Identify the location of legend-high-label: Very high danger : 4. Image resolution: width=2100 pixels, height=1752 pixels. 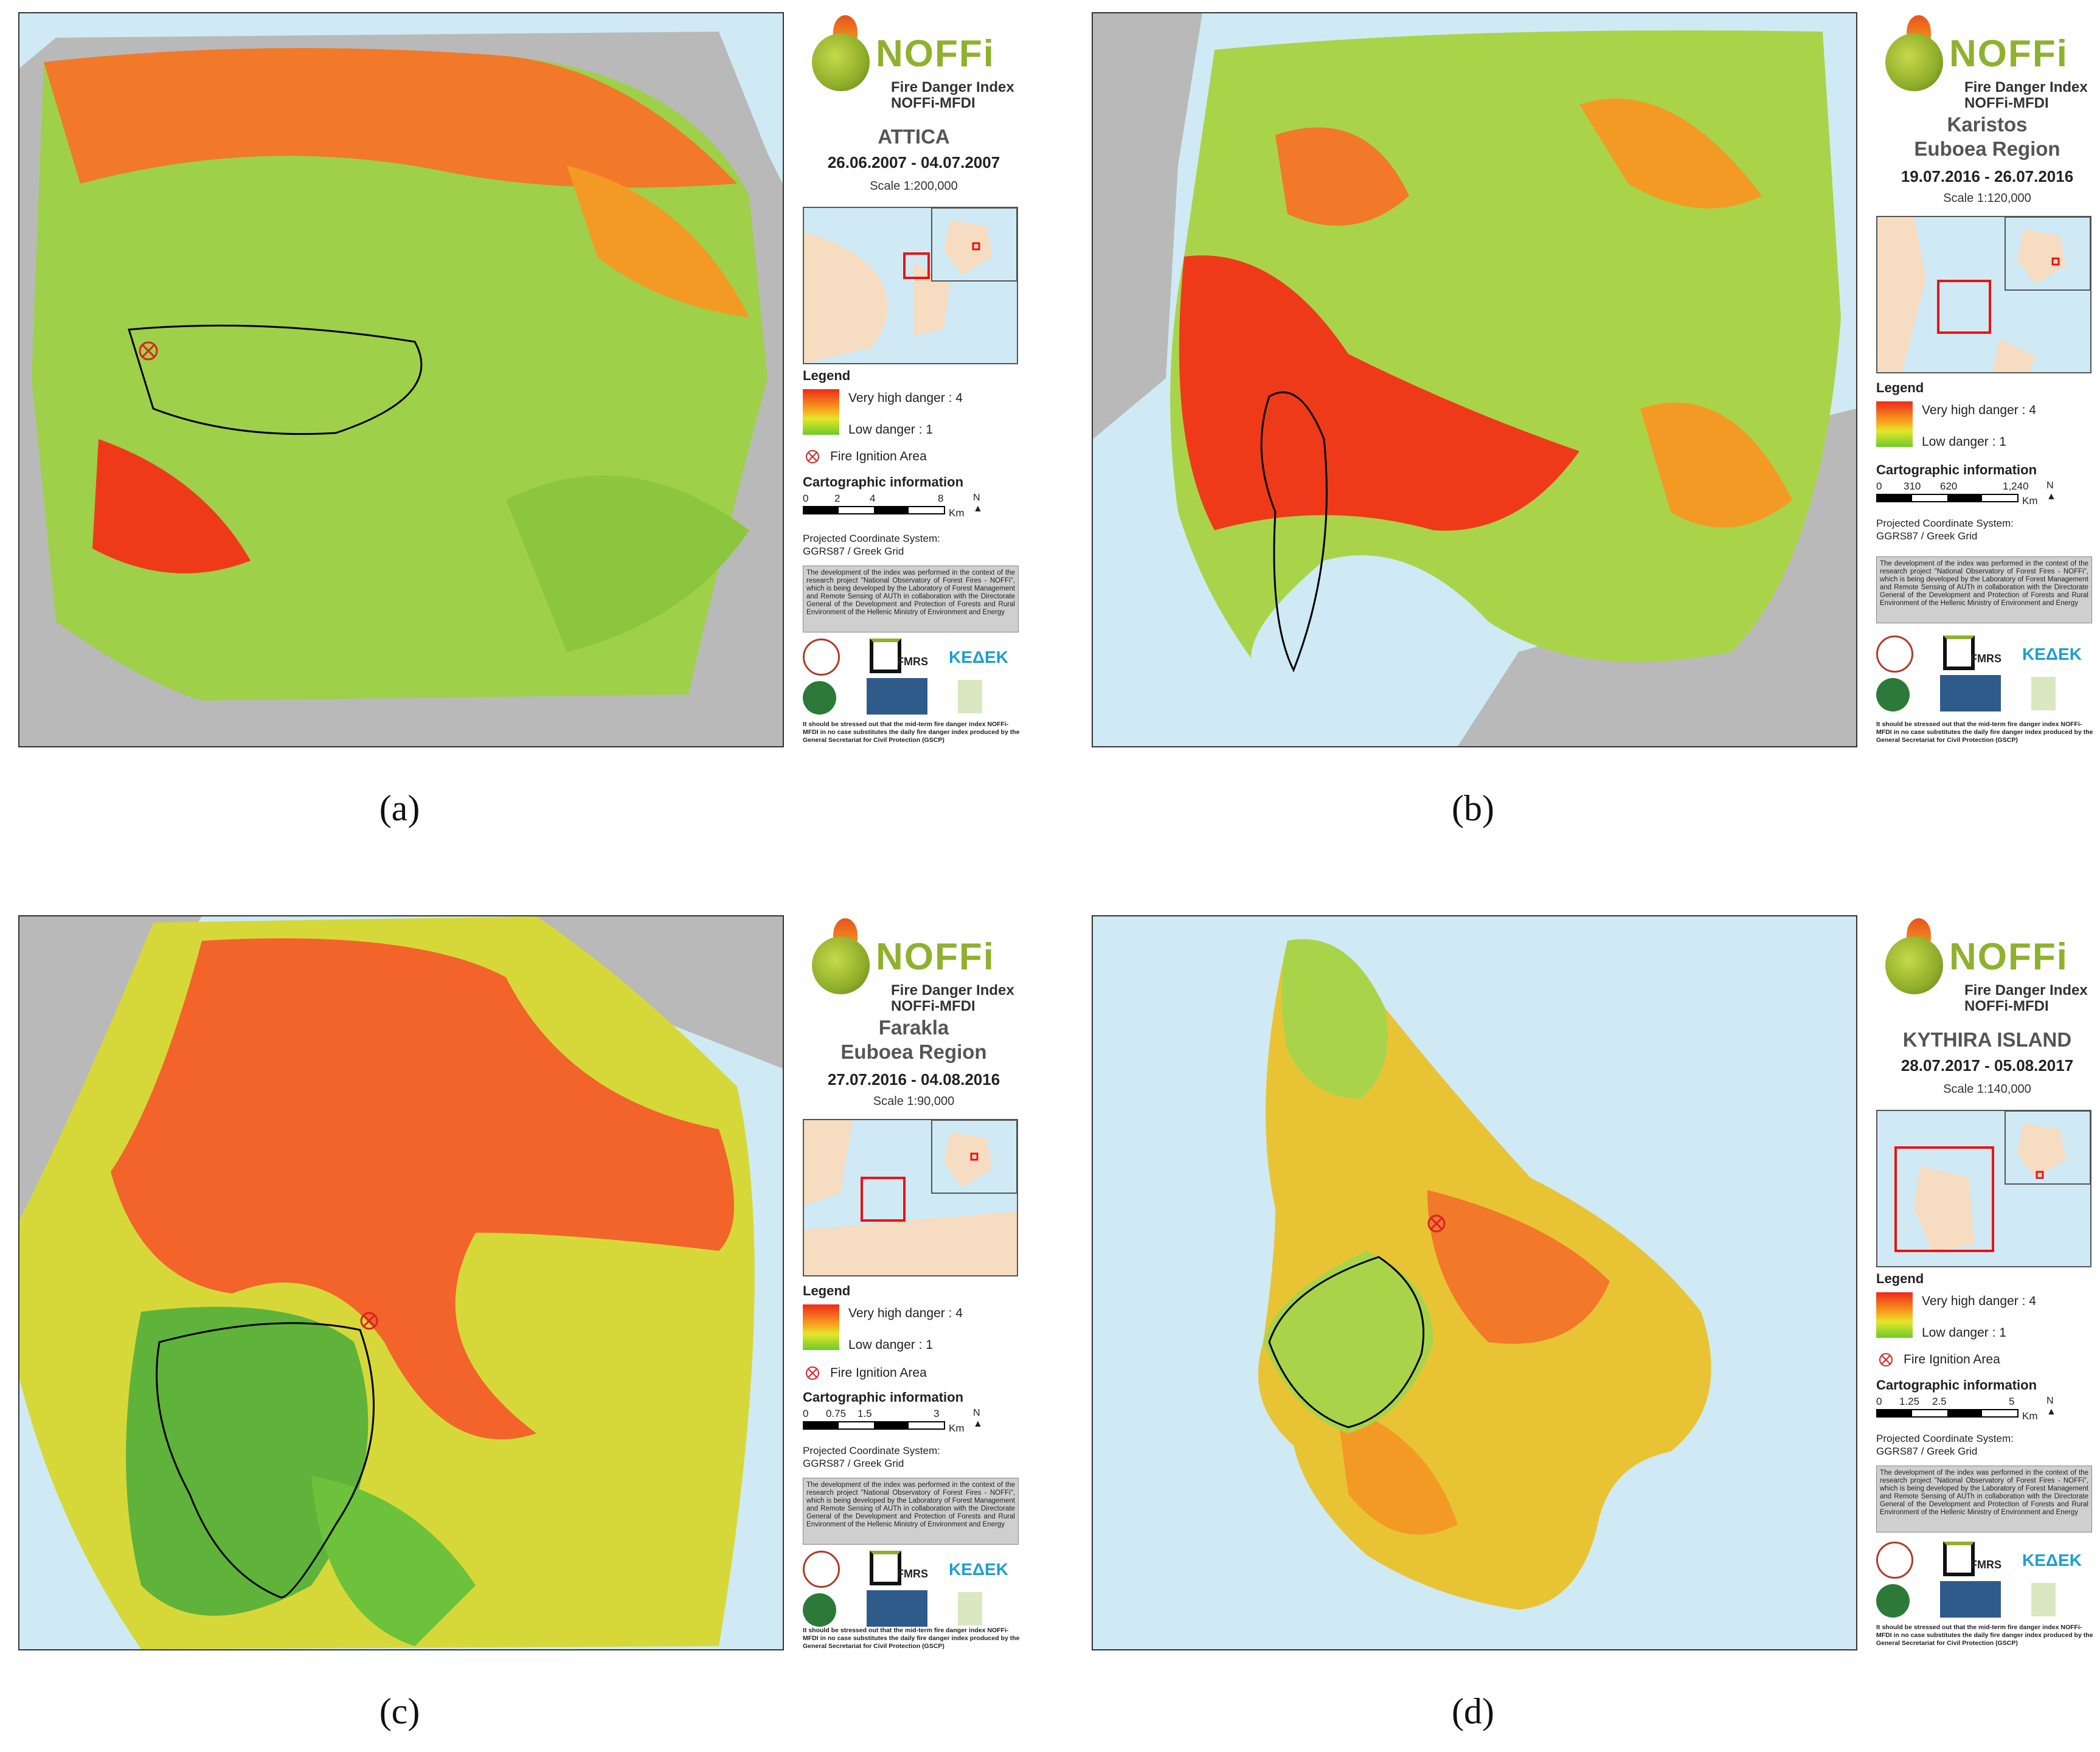
(1979, 410).